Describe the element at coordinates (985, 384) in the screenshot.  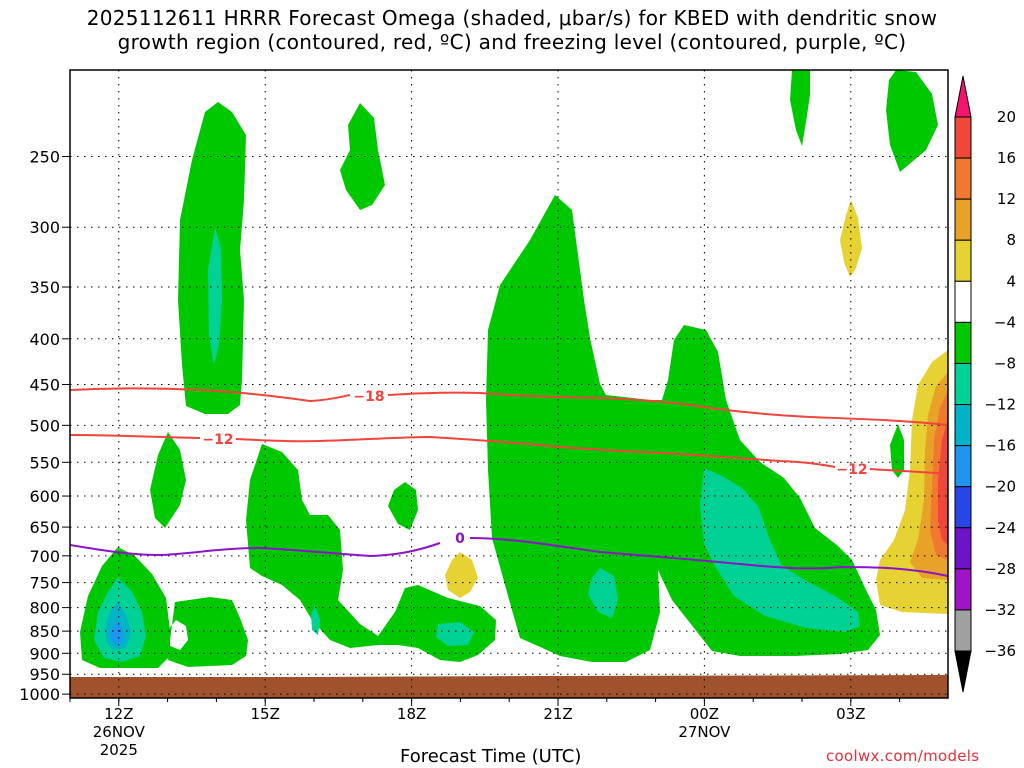
I see `colorbar: 20 16 12 8 4 −4 −8 −12 −16 −20 −24 −28 −32 −36` at that location.